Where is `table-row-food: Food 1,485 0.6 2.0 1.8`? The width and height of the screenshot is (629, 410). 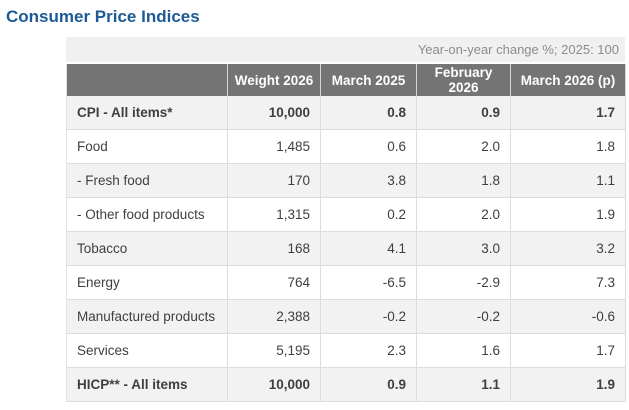 table-row-food: Food 1,485 0.6 2.0 1.8 is located at coordinates (346, 147).